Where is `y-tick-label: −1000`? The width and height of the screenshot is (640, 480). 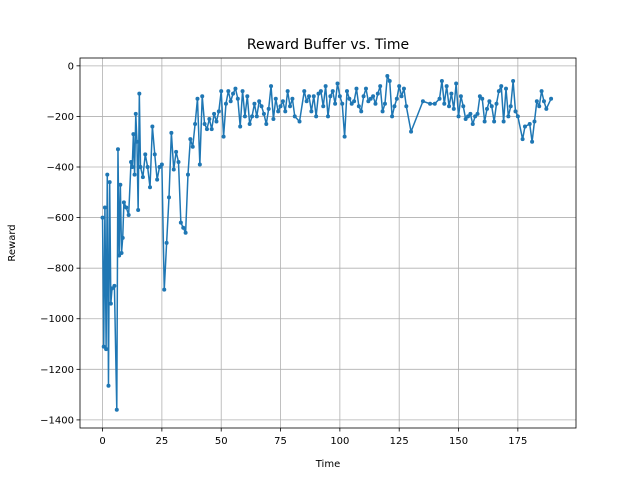 y-tick-label: −1000 is located at coordinates (57, 319).